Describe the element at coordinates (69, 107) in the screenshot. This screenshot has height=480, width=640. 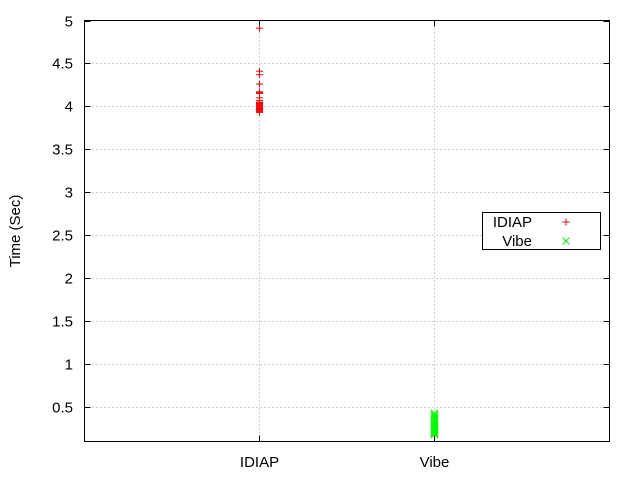
I see `y-tick-label: 4` at that location.